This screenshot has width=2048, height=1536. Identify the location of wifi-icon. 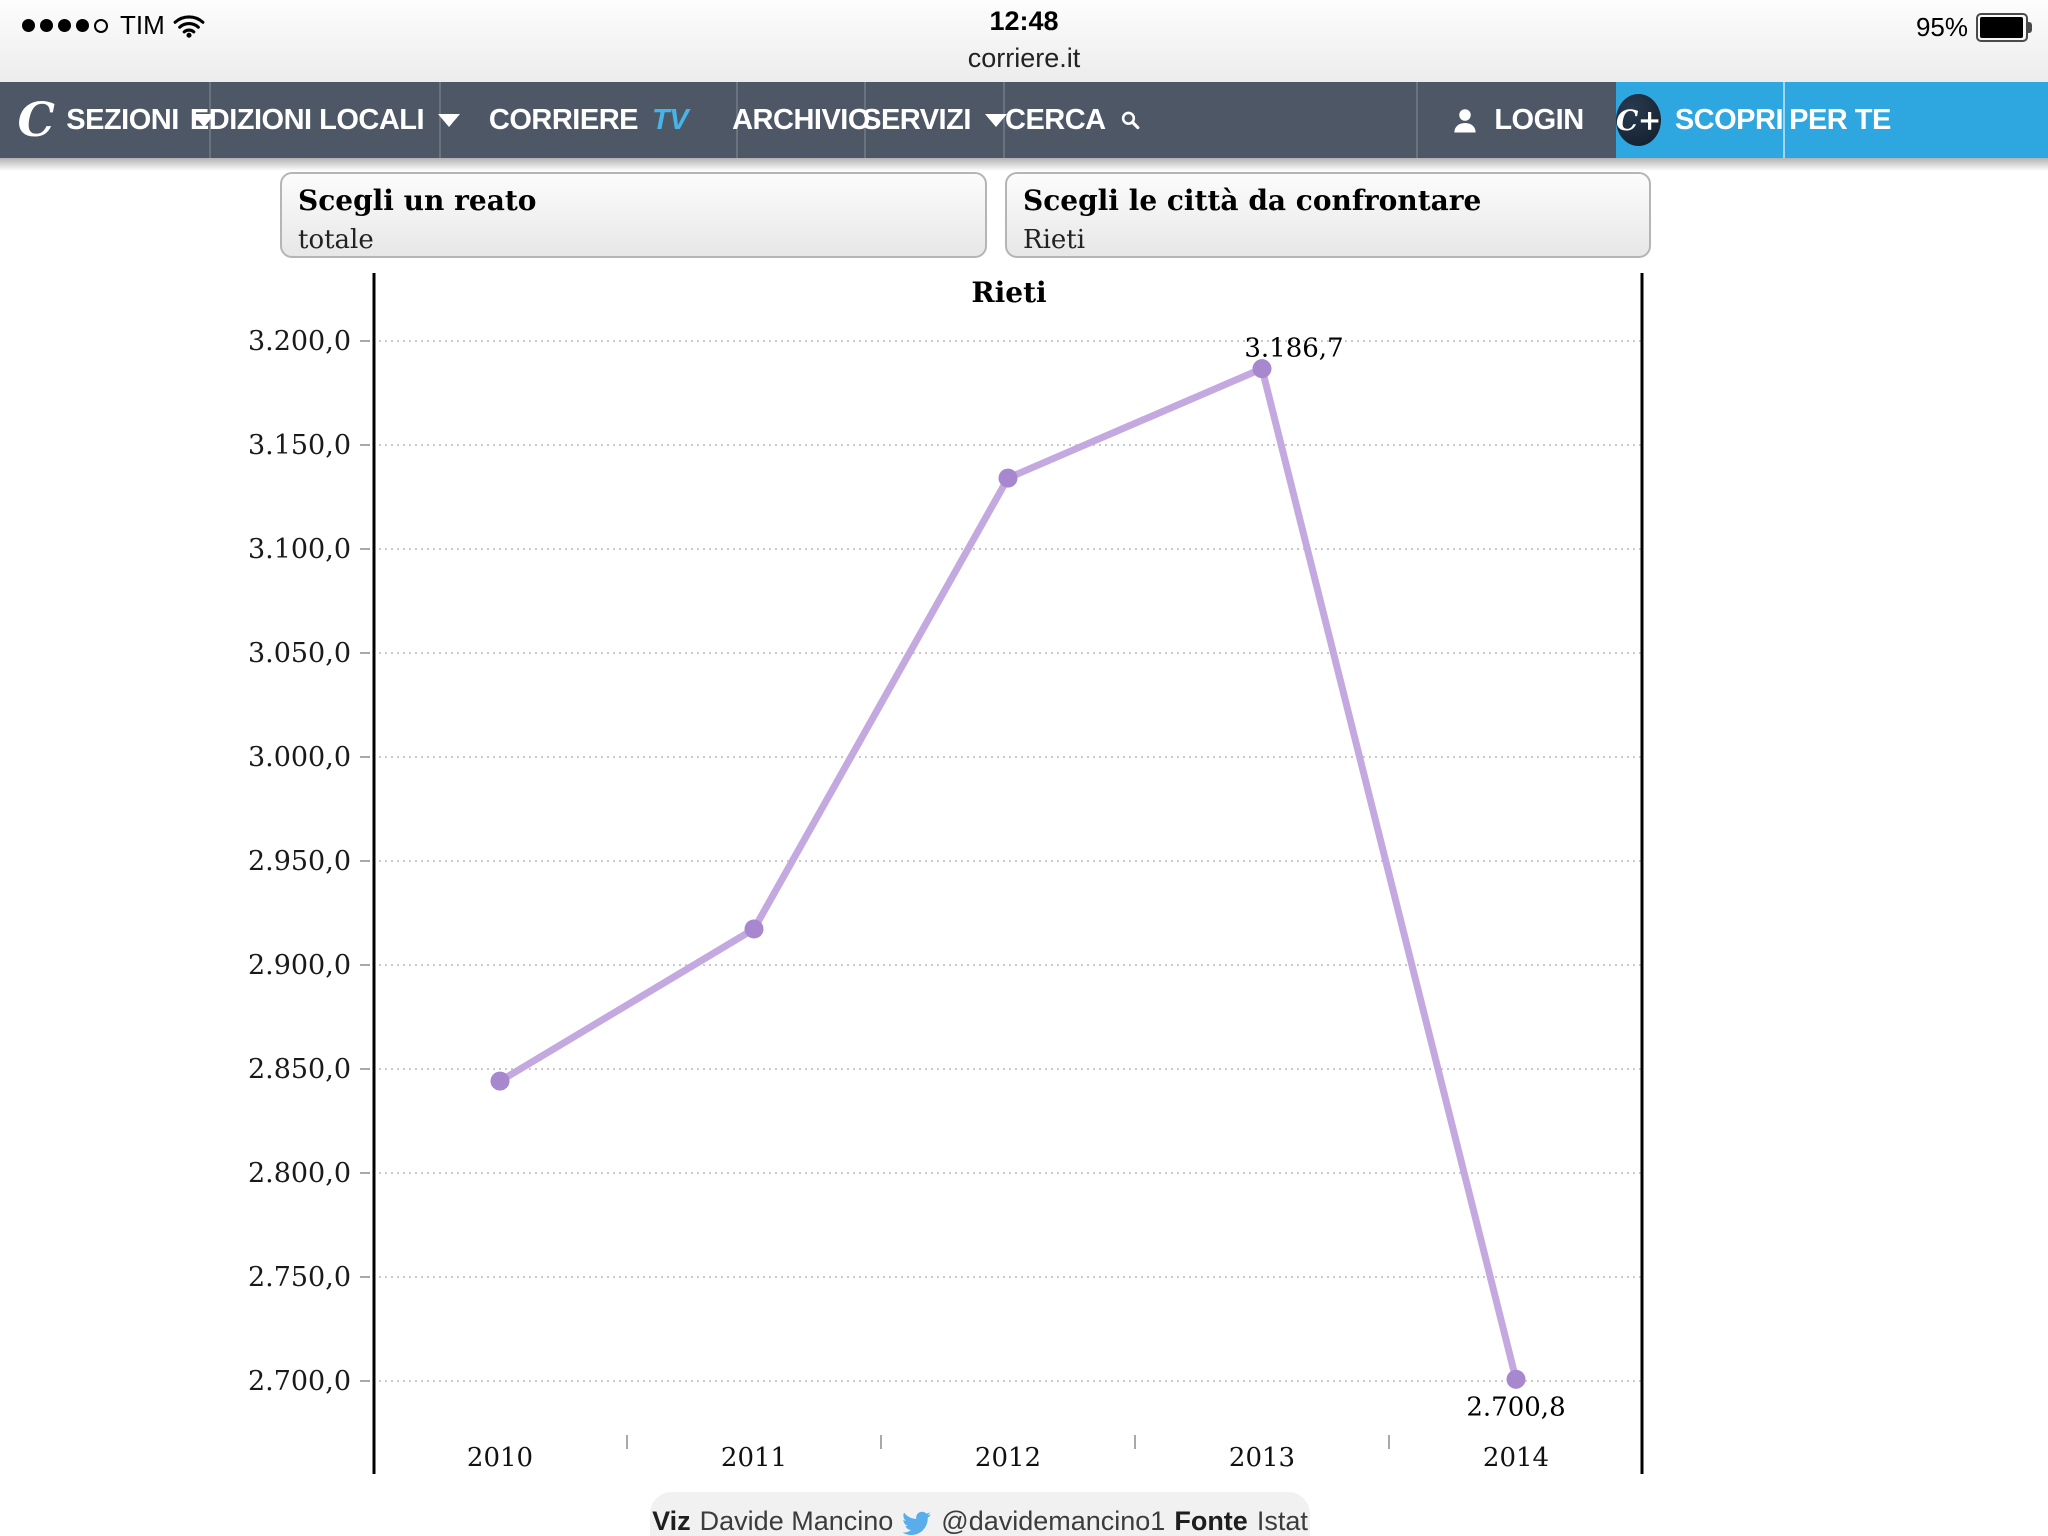
(189, 26).